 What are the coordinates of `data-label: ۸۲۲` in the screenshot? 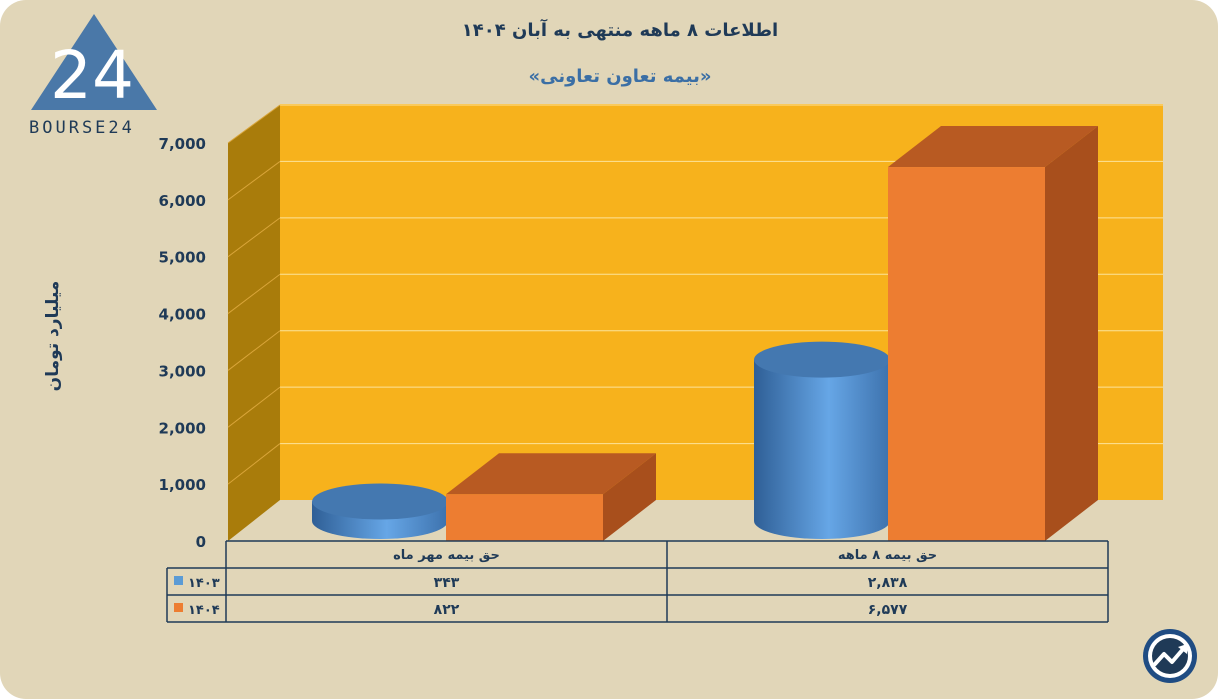 It's located at (447, 610).